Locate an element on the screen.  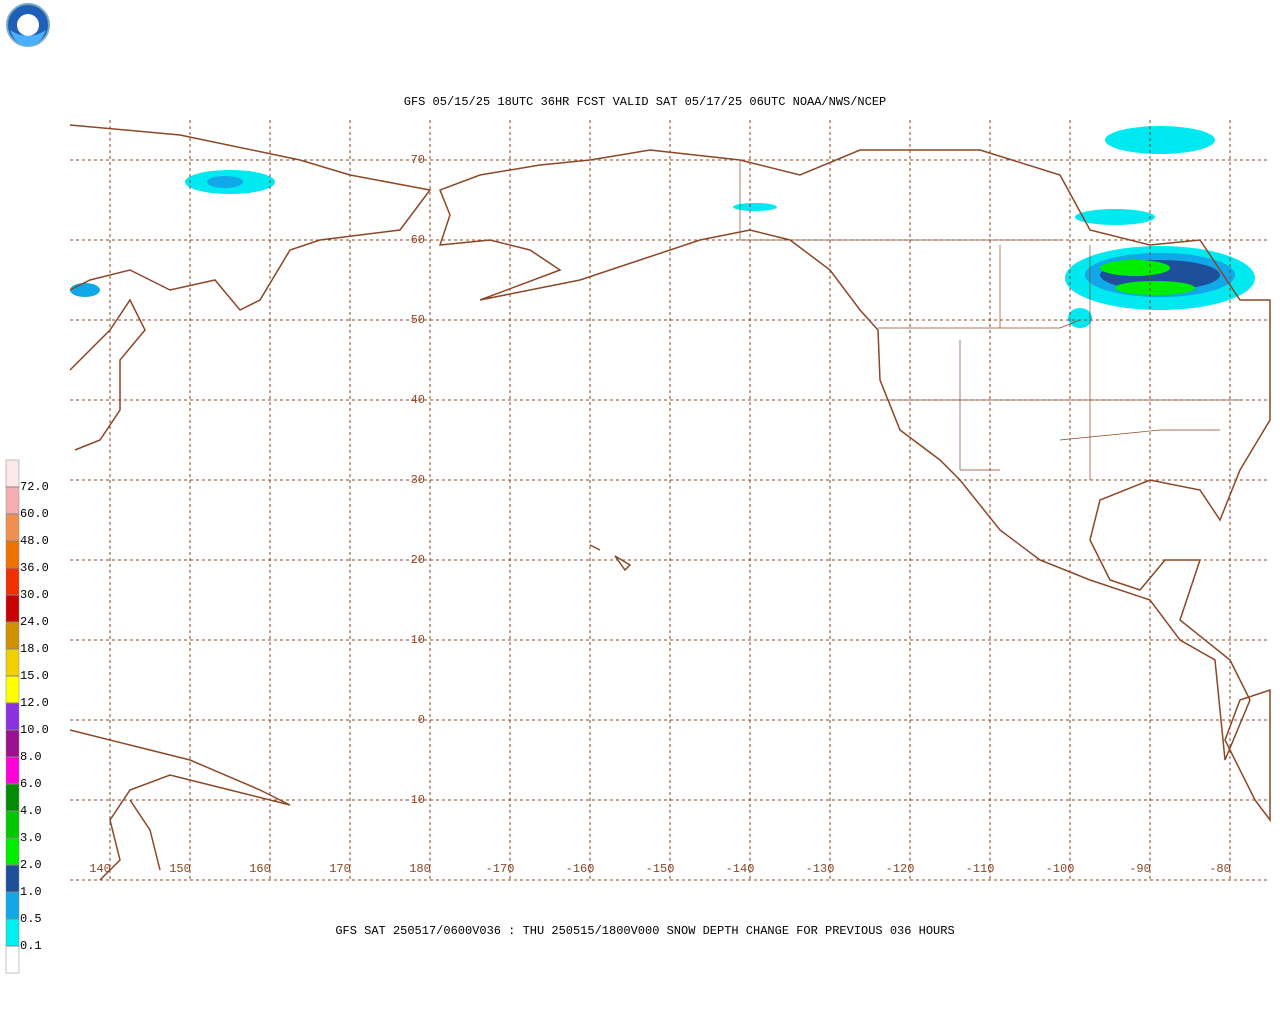
colorbar-label: 15.0 is located at coordinates (34, 676).